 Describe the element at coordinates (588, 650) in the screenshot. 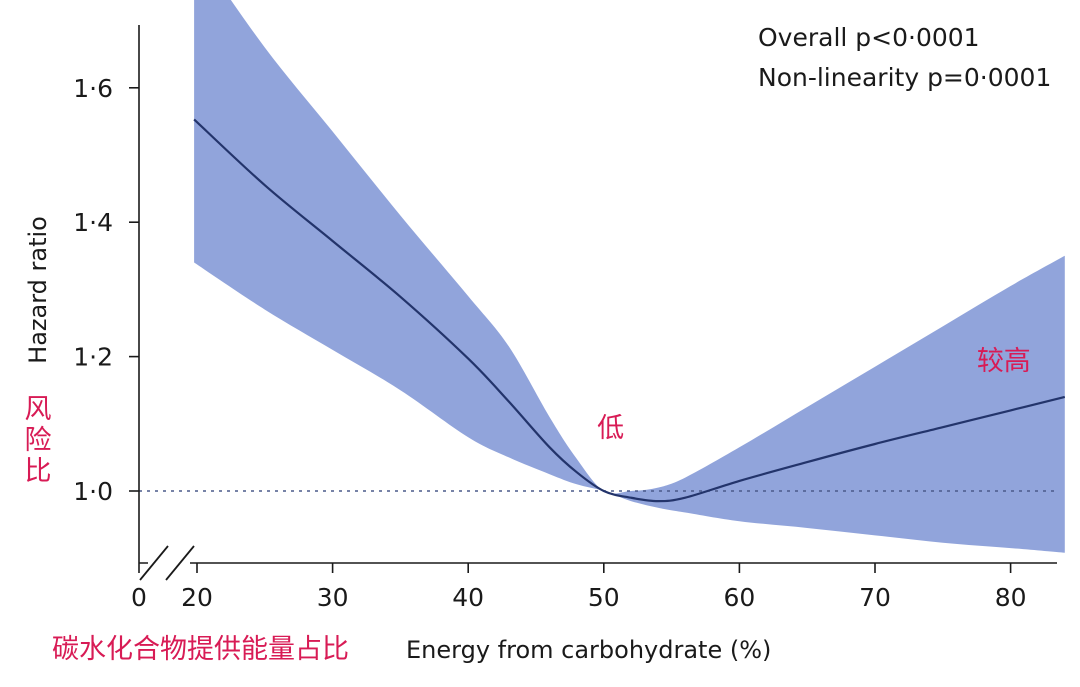

I see `x-axis-label: Energy from carbohydrate (%)` at that location.